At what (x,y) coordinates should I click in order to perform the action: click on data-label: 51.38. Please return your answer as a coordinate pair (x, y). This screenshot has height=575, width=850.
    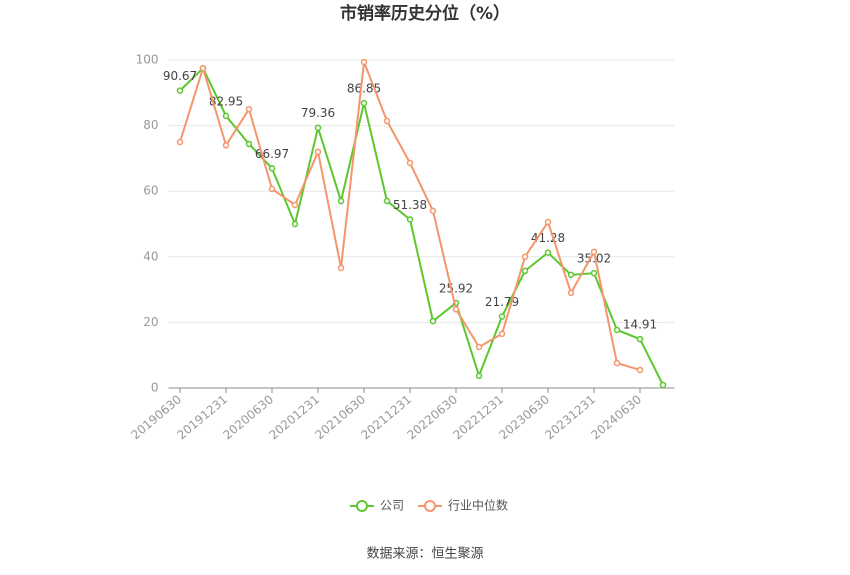
    Looking at the image, I should click on (410, 205).